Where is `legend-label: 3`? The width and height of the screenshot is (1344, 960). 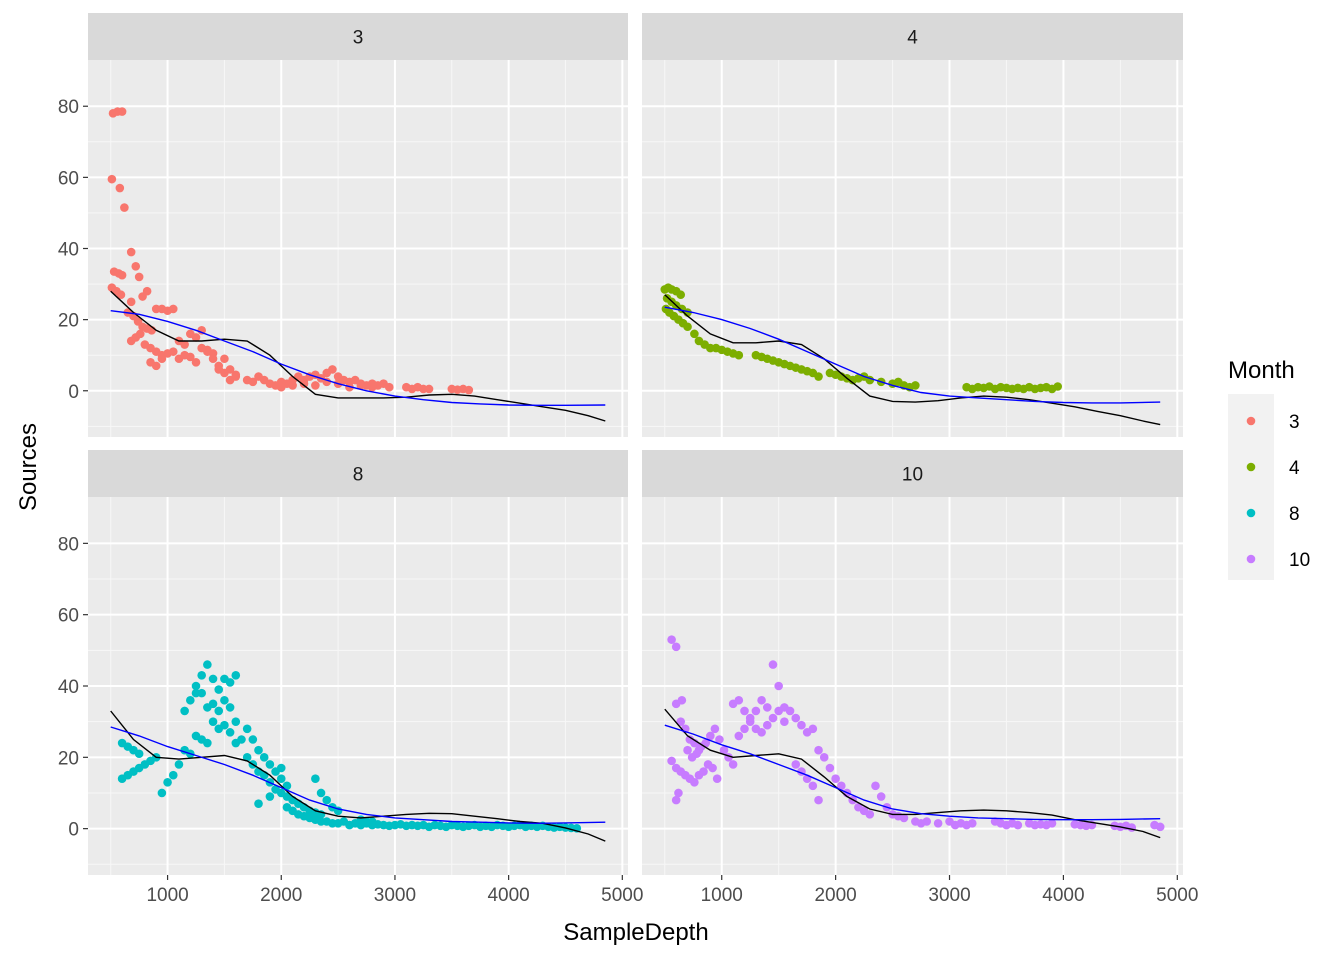
legend-label: 3 is located at coordinates (1294, 422).